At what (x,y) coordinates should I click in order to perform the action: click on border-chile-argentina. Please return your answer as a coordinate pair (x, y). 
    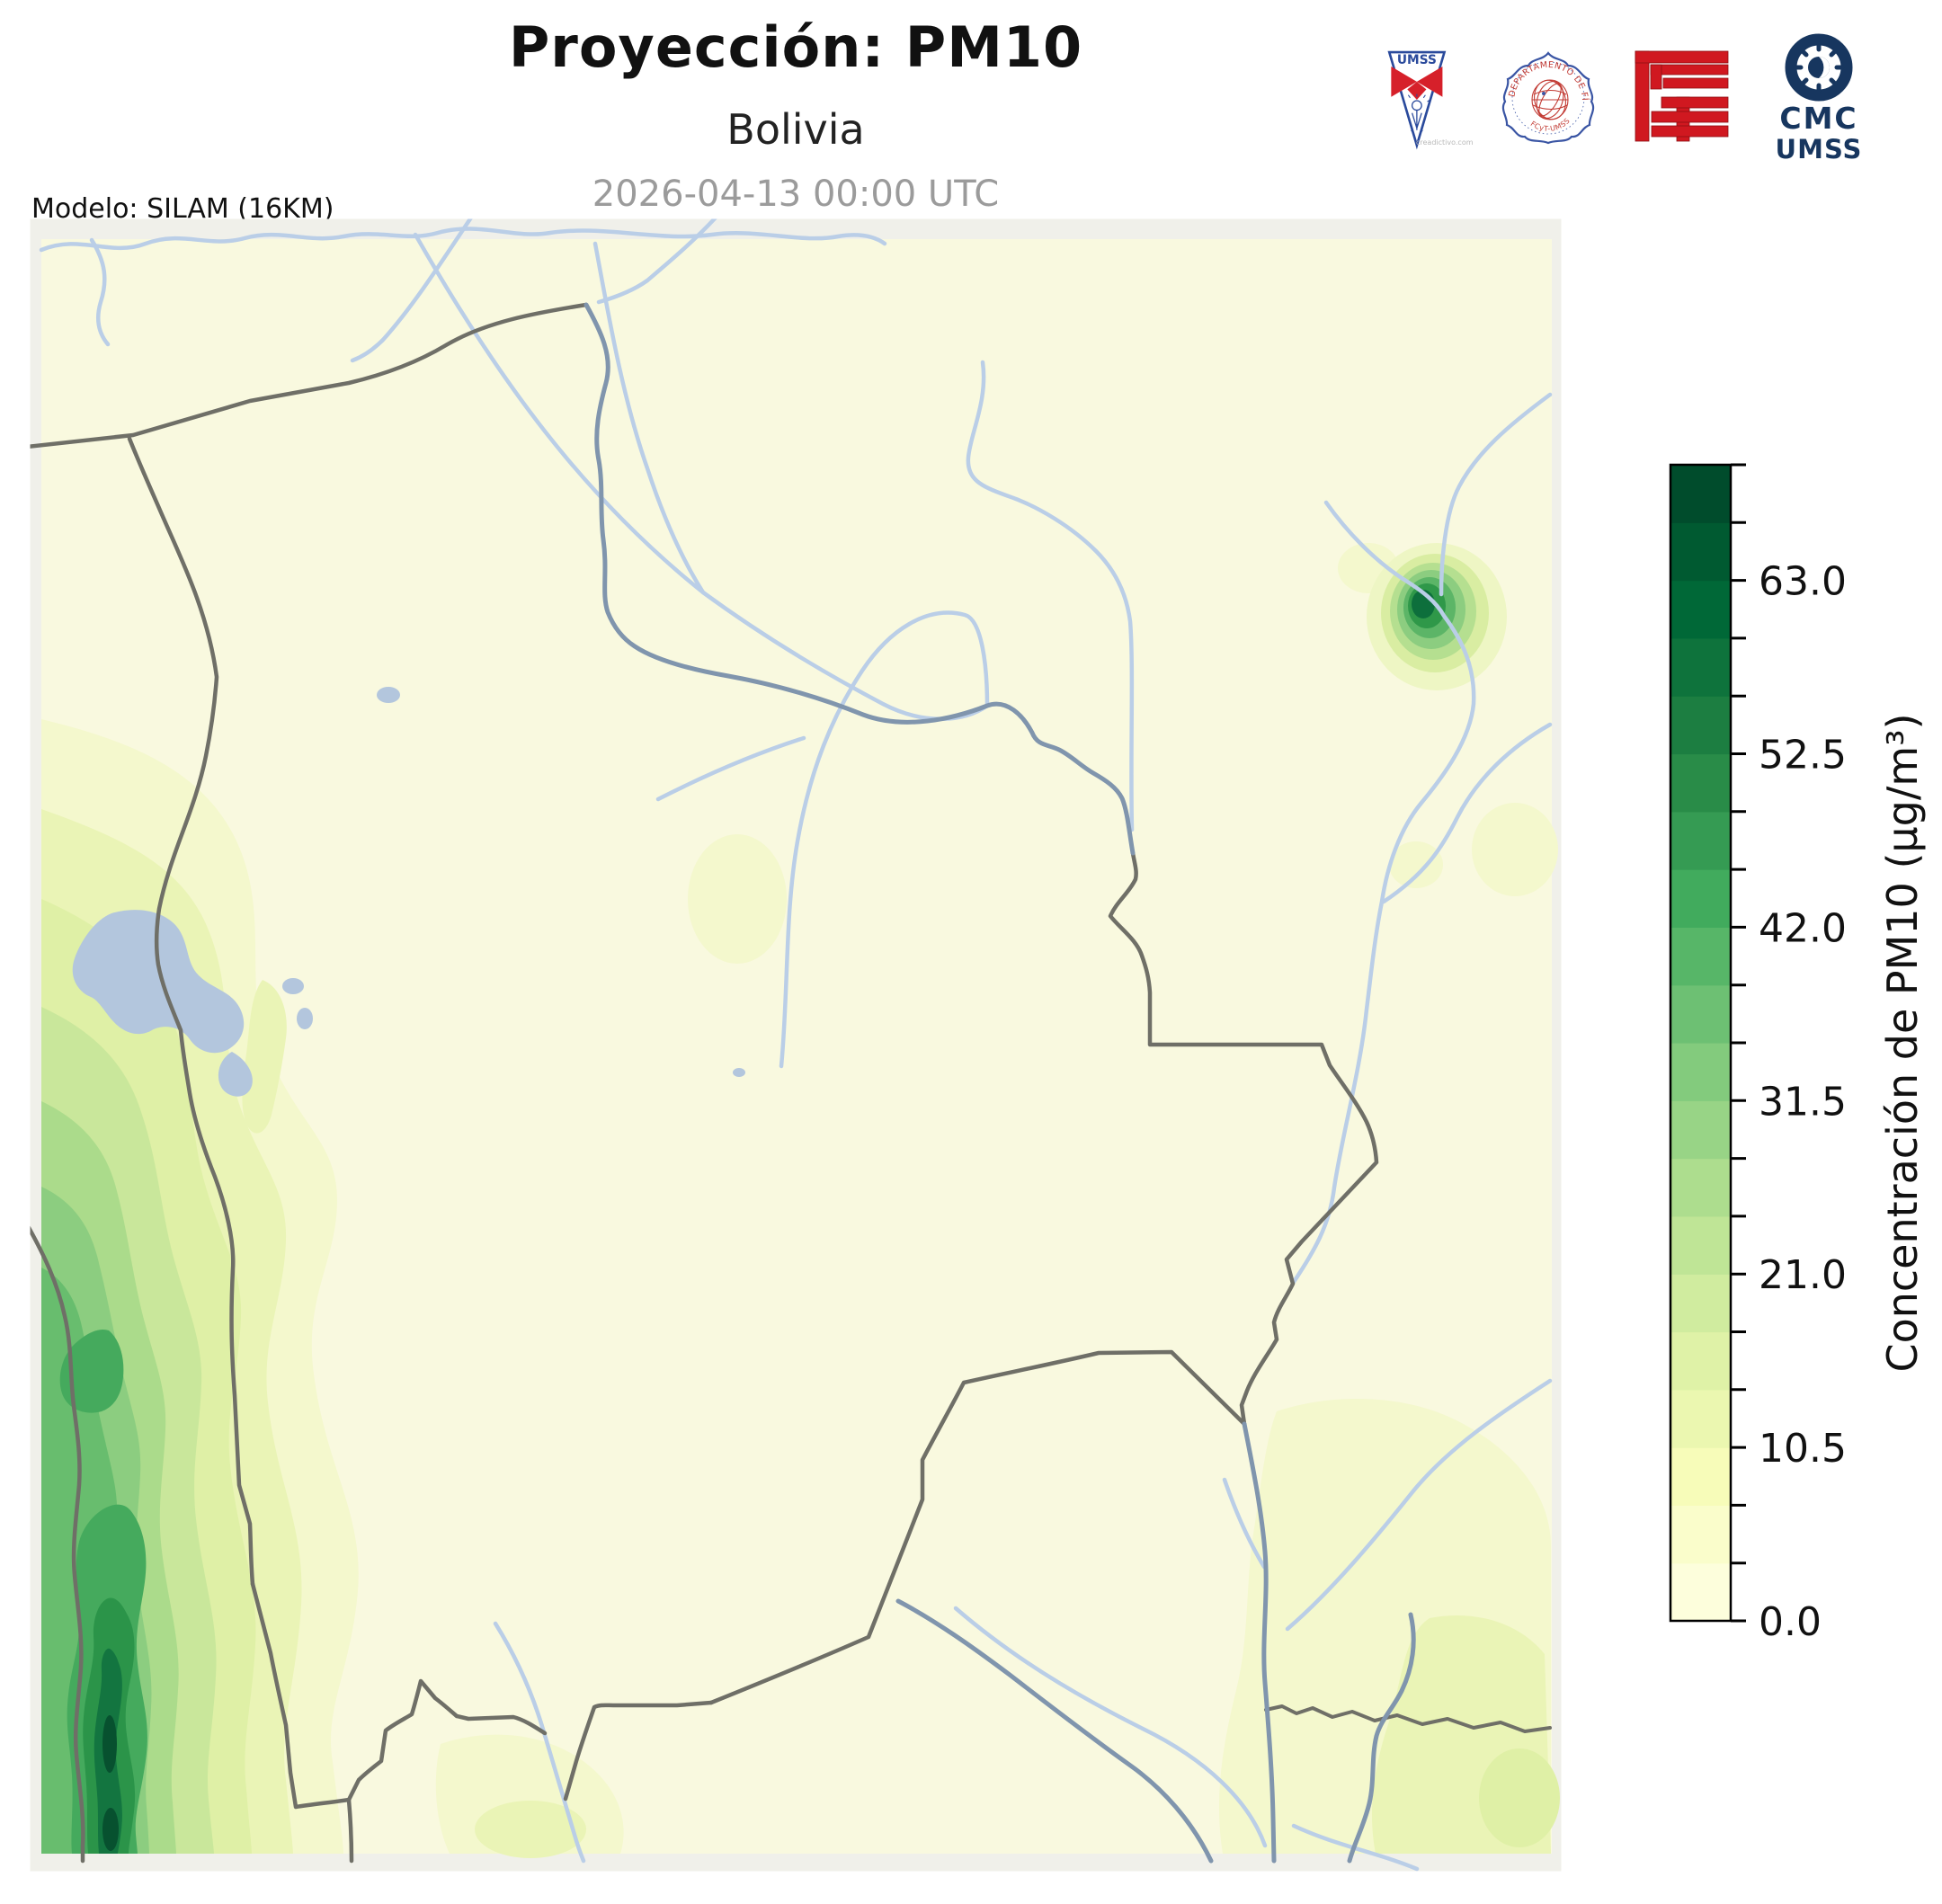
    Looking at the image, I should click on (350, 1830).